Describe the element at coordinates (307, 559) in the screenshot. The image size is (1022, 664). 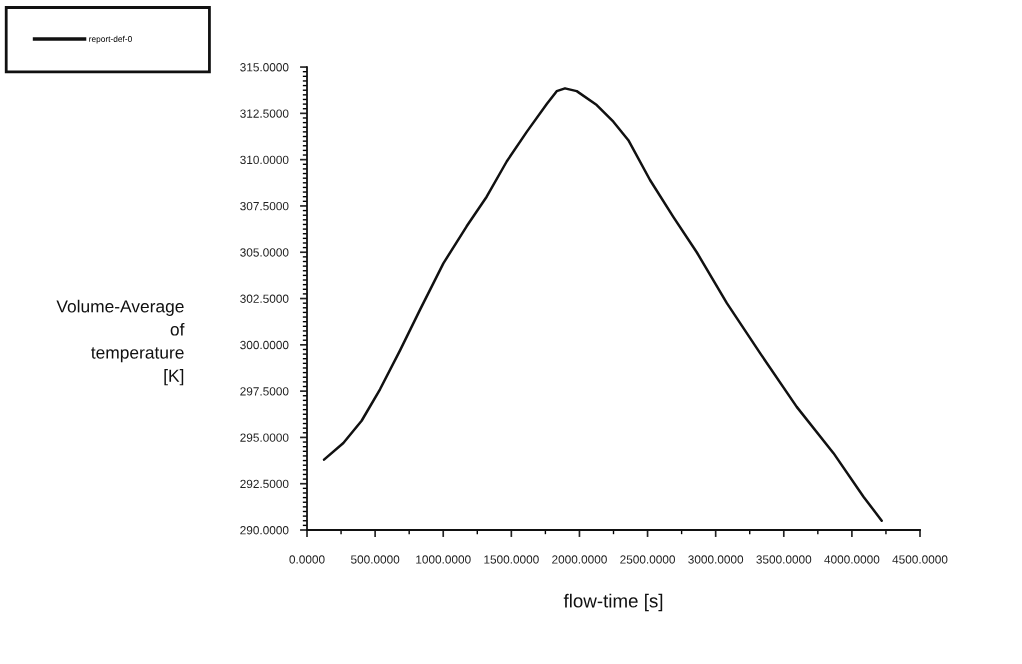
I see `x-tick-label: 0.0000` at that location.